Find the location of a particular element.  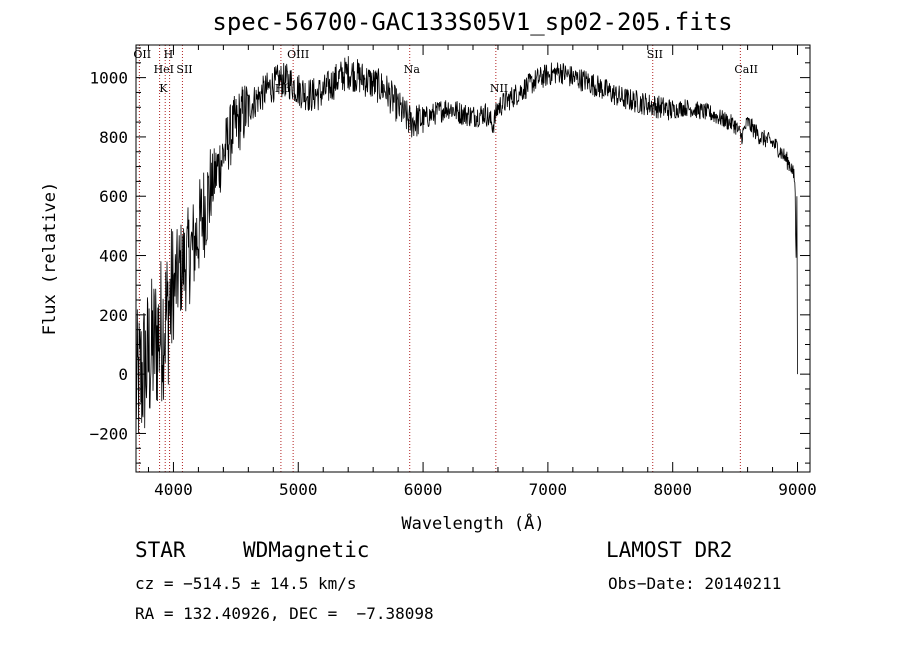

chart-title: spec-56700-GAC133S05V1_sp02-205.fits is located at coordinates (472, 22).